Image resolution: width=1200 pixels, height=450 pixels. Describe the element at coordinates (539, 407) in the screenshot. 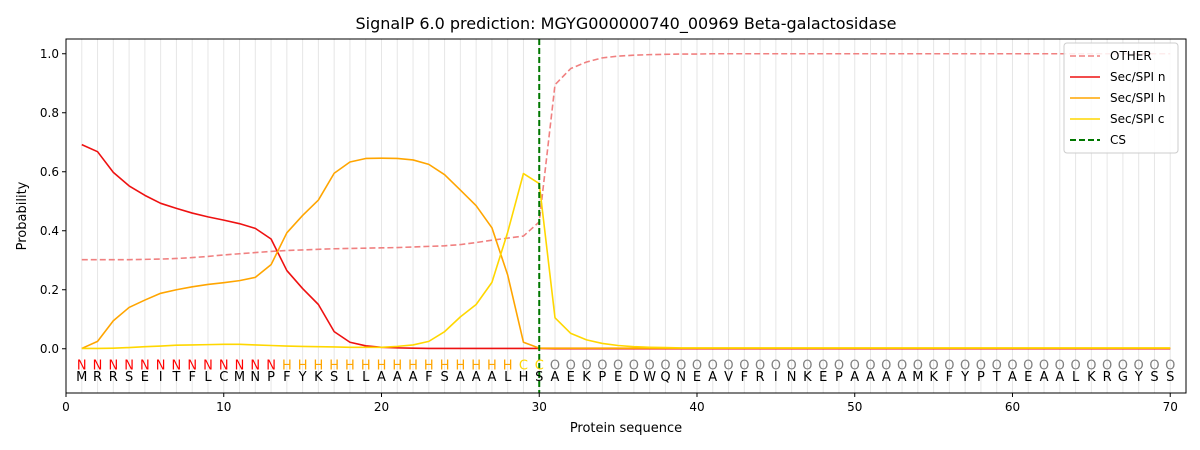

I see `x-tick-label: 30` at that location.